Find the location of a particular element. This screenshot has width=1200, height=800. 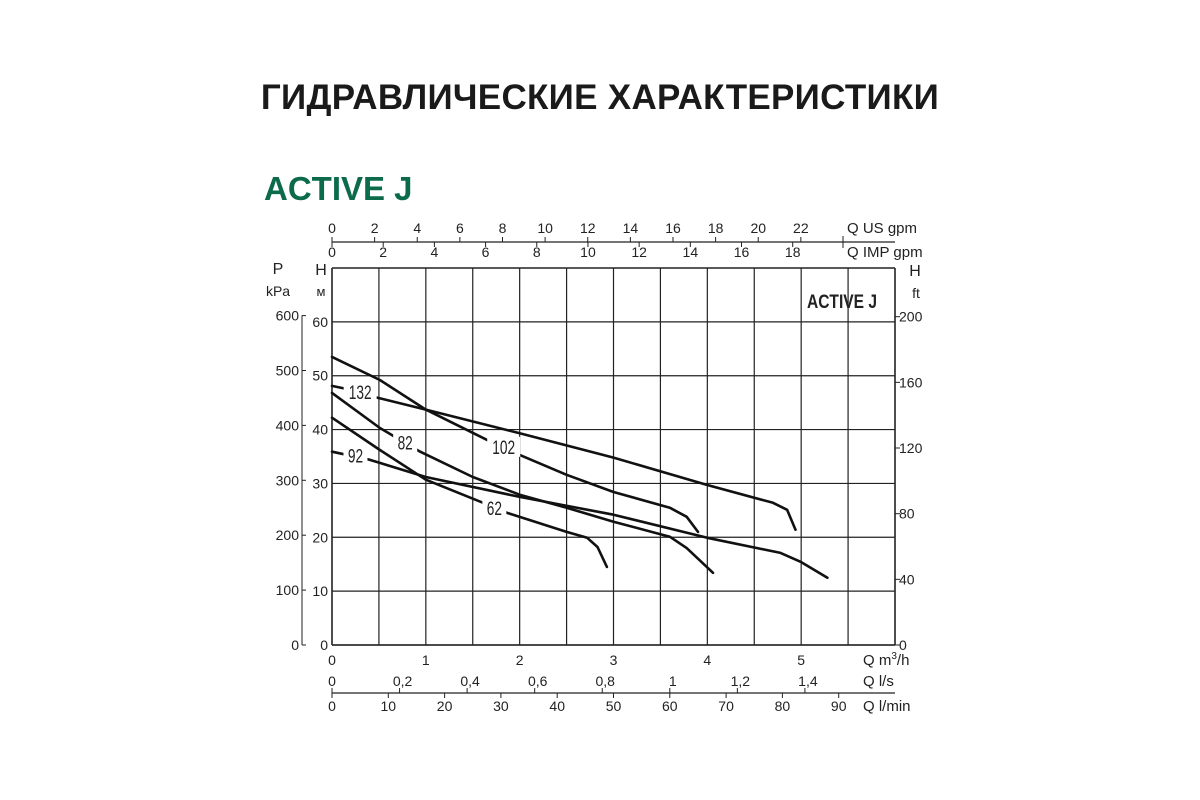

y-axis-label-h-ft: H is located at coordinates (915, 271).